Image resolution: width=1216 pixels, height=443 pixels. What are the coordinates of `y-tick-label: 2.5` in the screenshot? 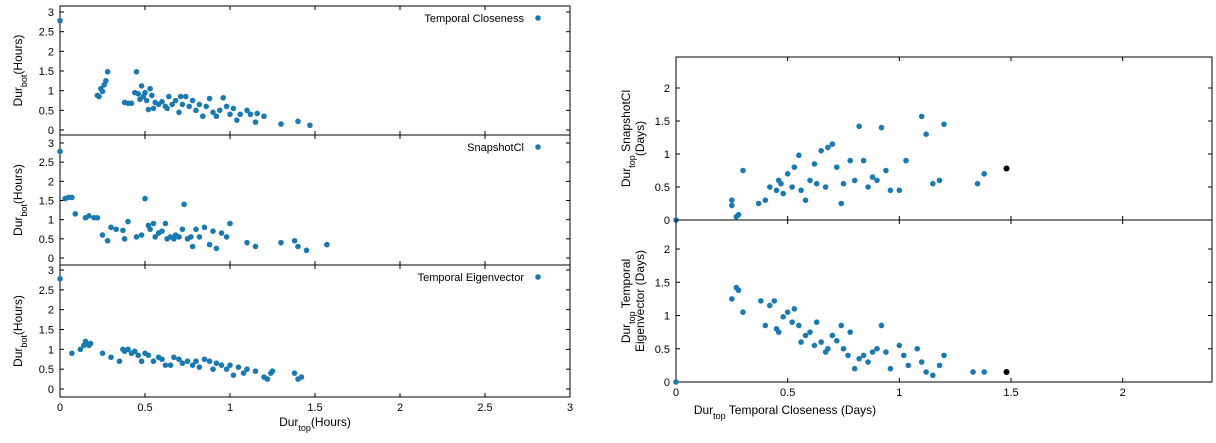 It's located at (46, 163).